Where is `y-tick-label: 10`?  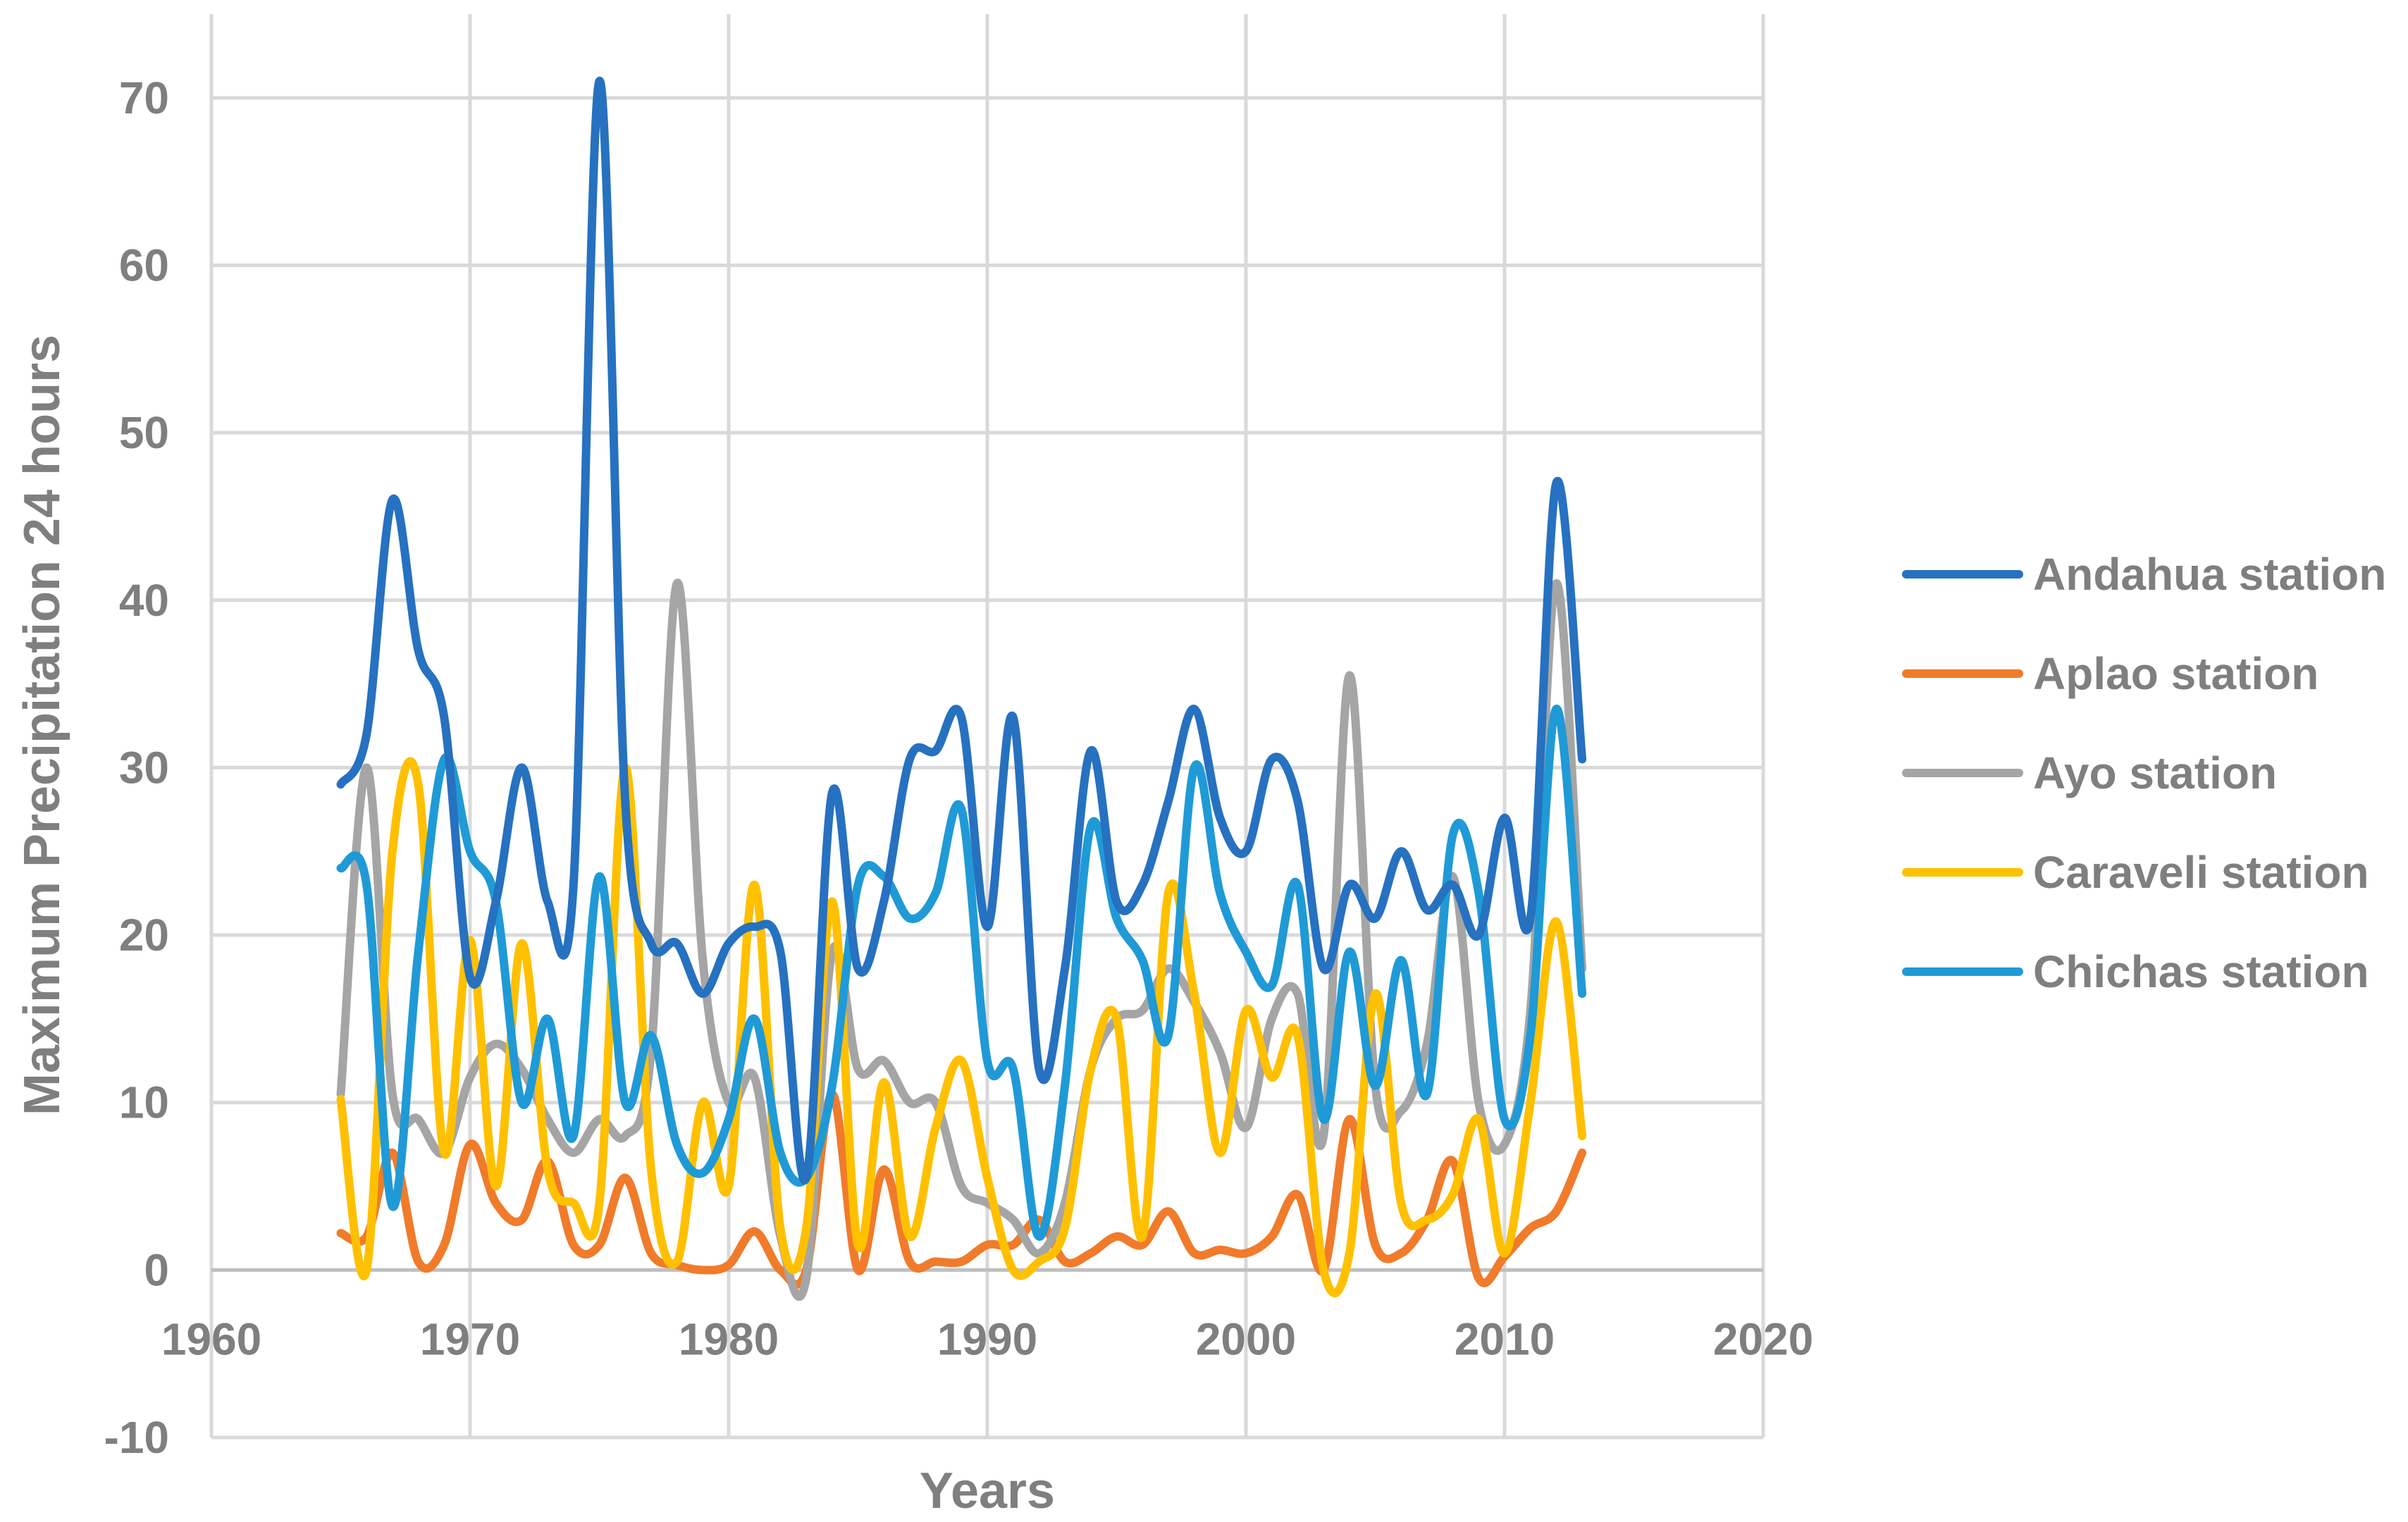 y-tick-label: 10 is located at coordinates (144, 1102).